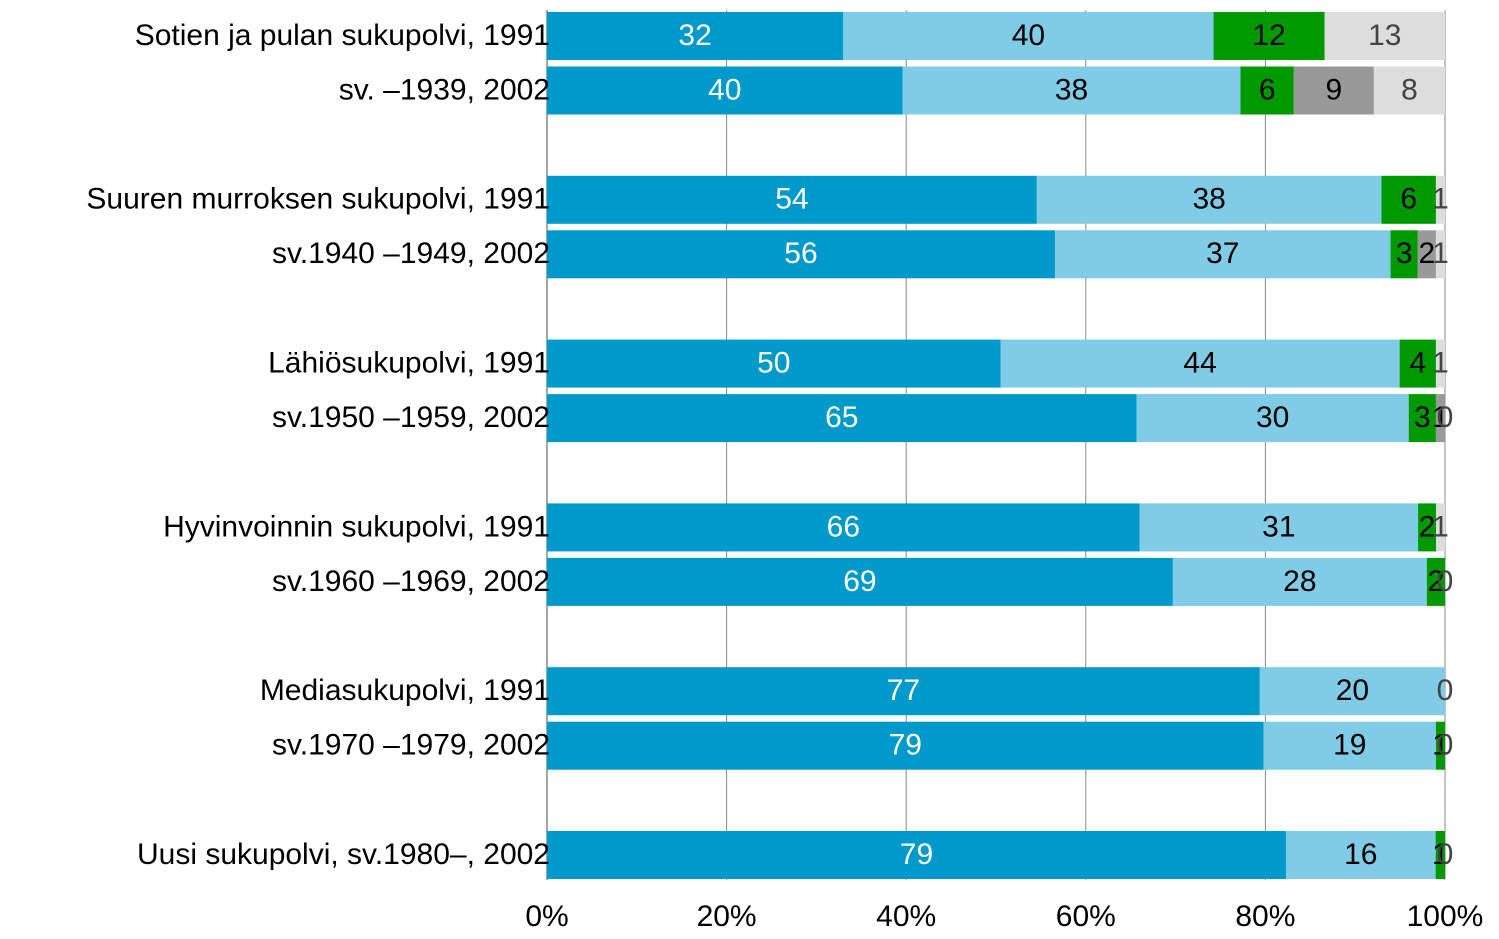  I want to click on value-label: 20, so click(1352, 690).